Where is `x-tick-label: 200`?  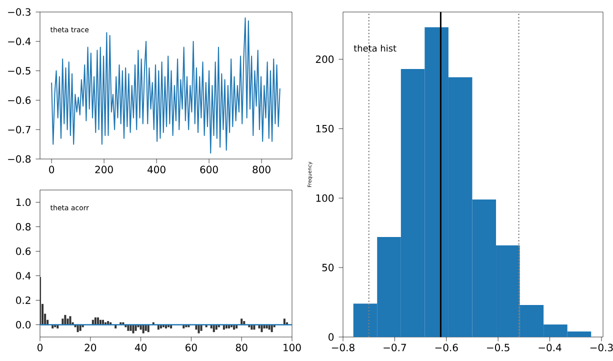 x-tick-label: 200 is located at coordinates (104, 170).